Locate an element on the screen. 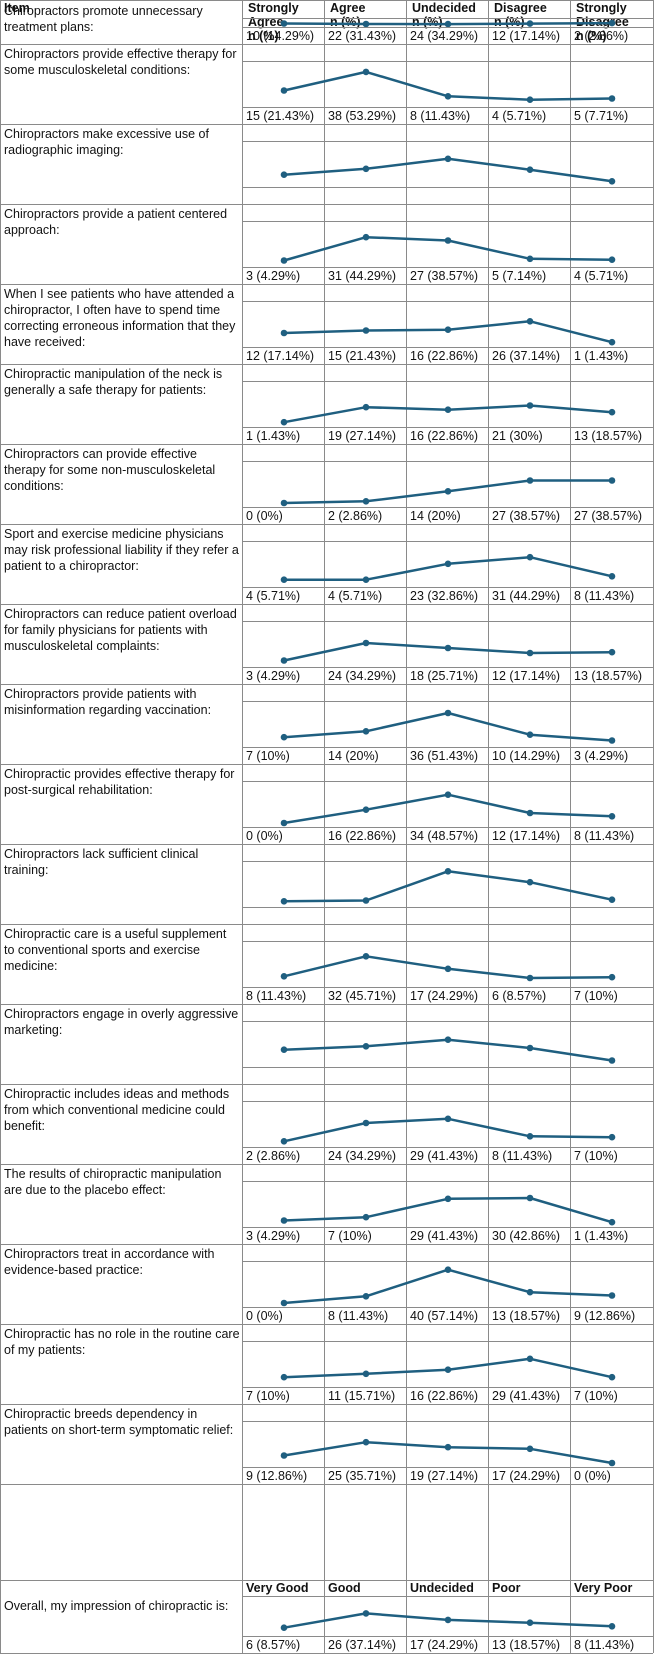 This screenshot has height=1654, width=654. value-cell: 25 (35.71%) is located at coordinates (362, 1476).